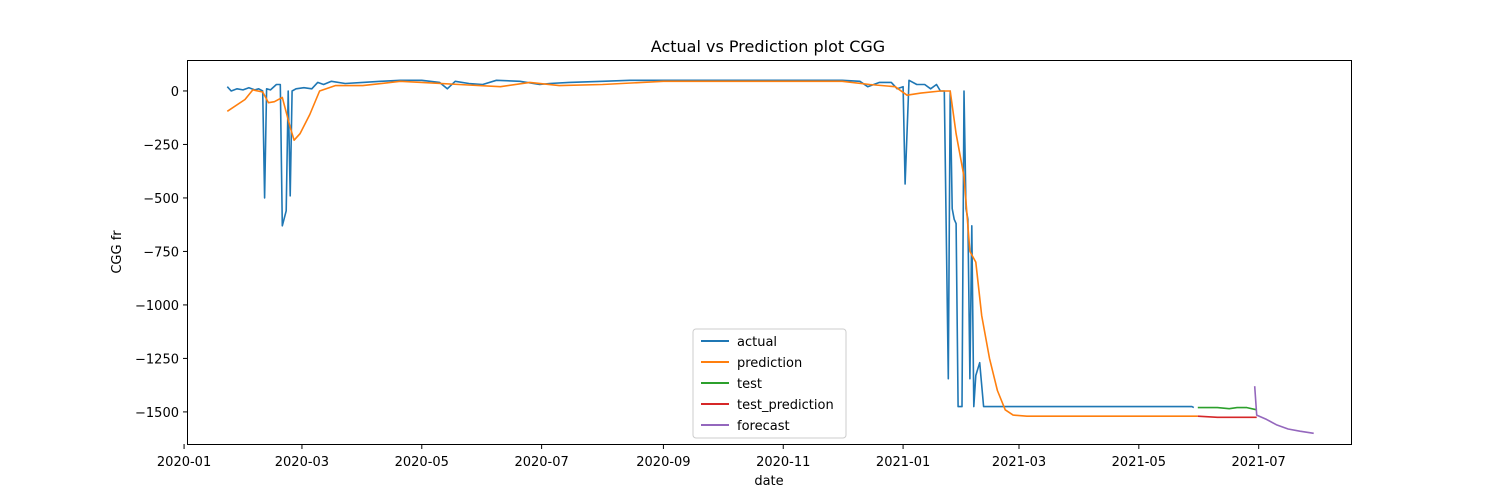  I want to click on y-axis-title: CGG fr, so click(117, 252).